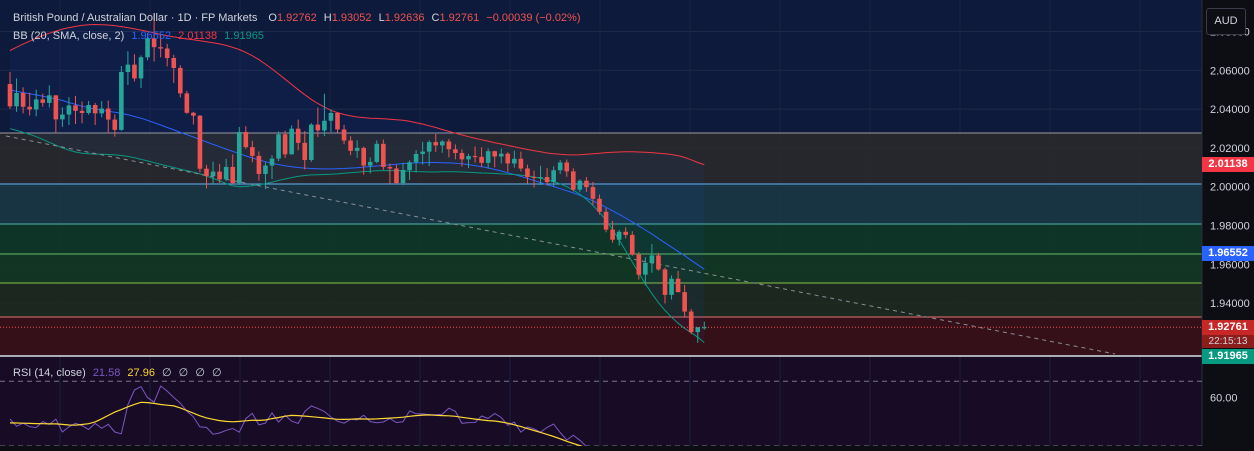 This screenshot has height=451, width=1254. I want to click on rsi-tick-label: 60.00, so click(1224, 398).